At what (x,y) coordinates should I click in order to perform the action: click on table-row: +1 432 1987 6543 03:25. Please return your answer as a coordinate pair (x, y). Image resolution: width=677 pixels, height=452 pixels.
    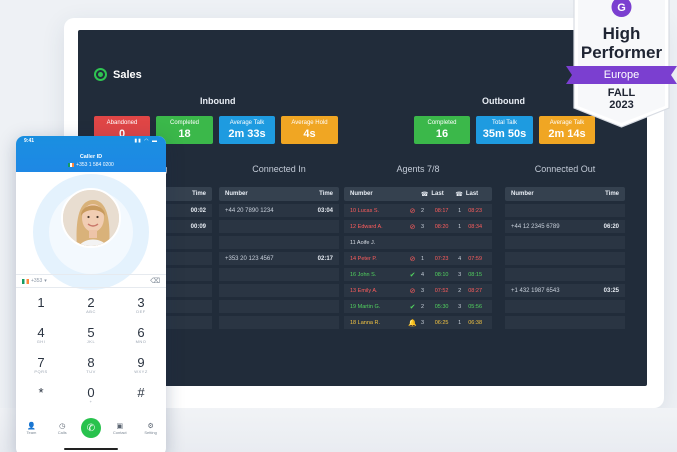
    Looking at the image, I should click on (565, 290).